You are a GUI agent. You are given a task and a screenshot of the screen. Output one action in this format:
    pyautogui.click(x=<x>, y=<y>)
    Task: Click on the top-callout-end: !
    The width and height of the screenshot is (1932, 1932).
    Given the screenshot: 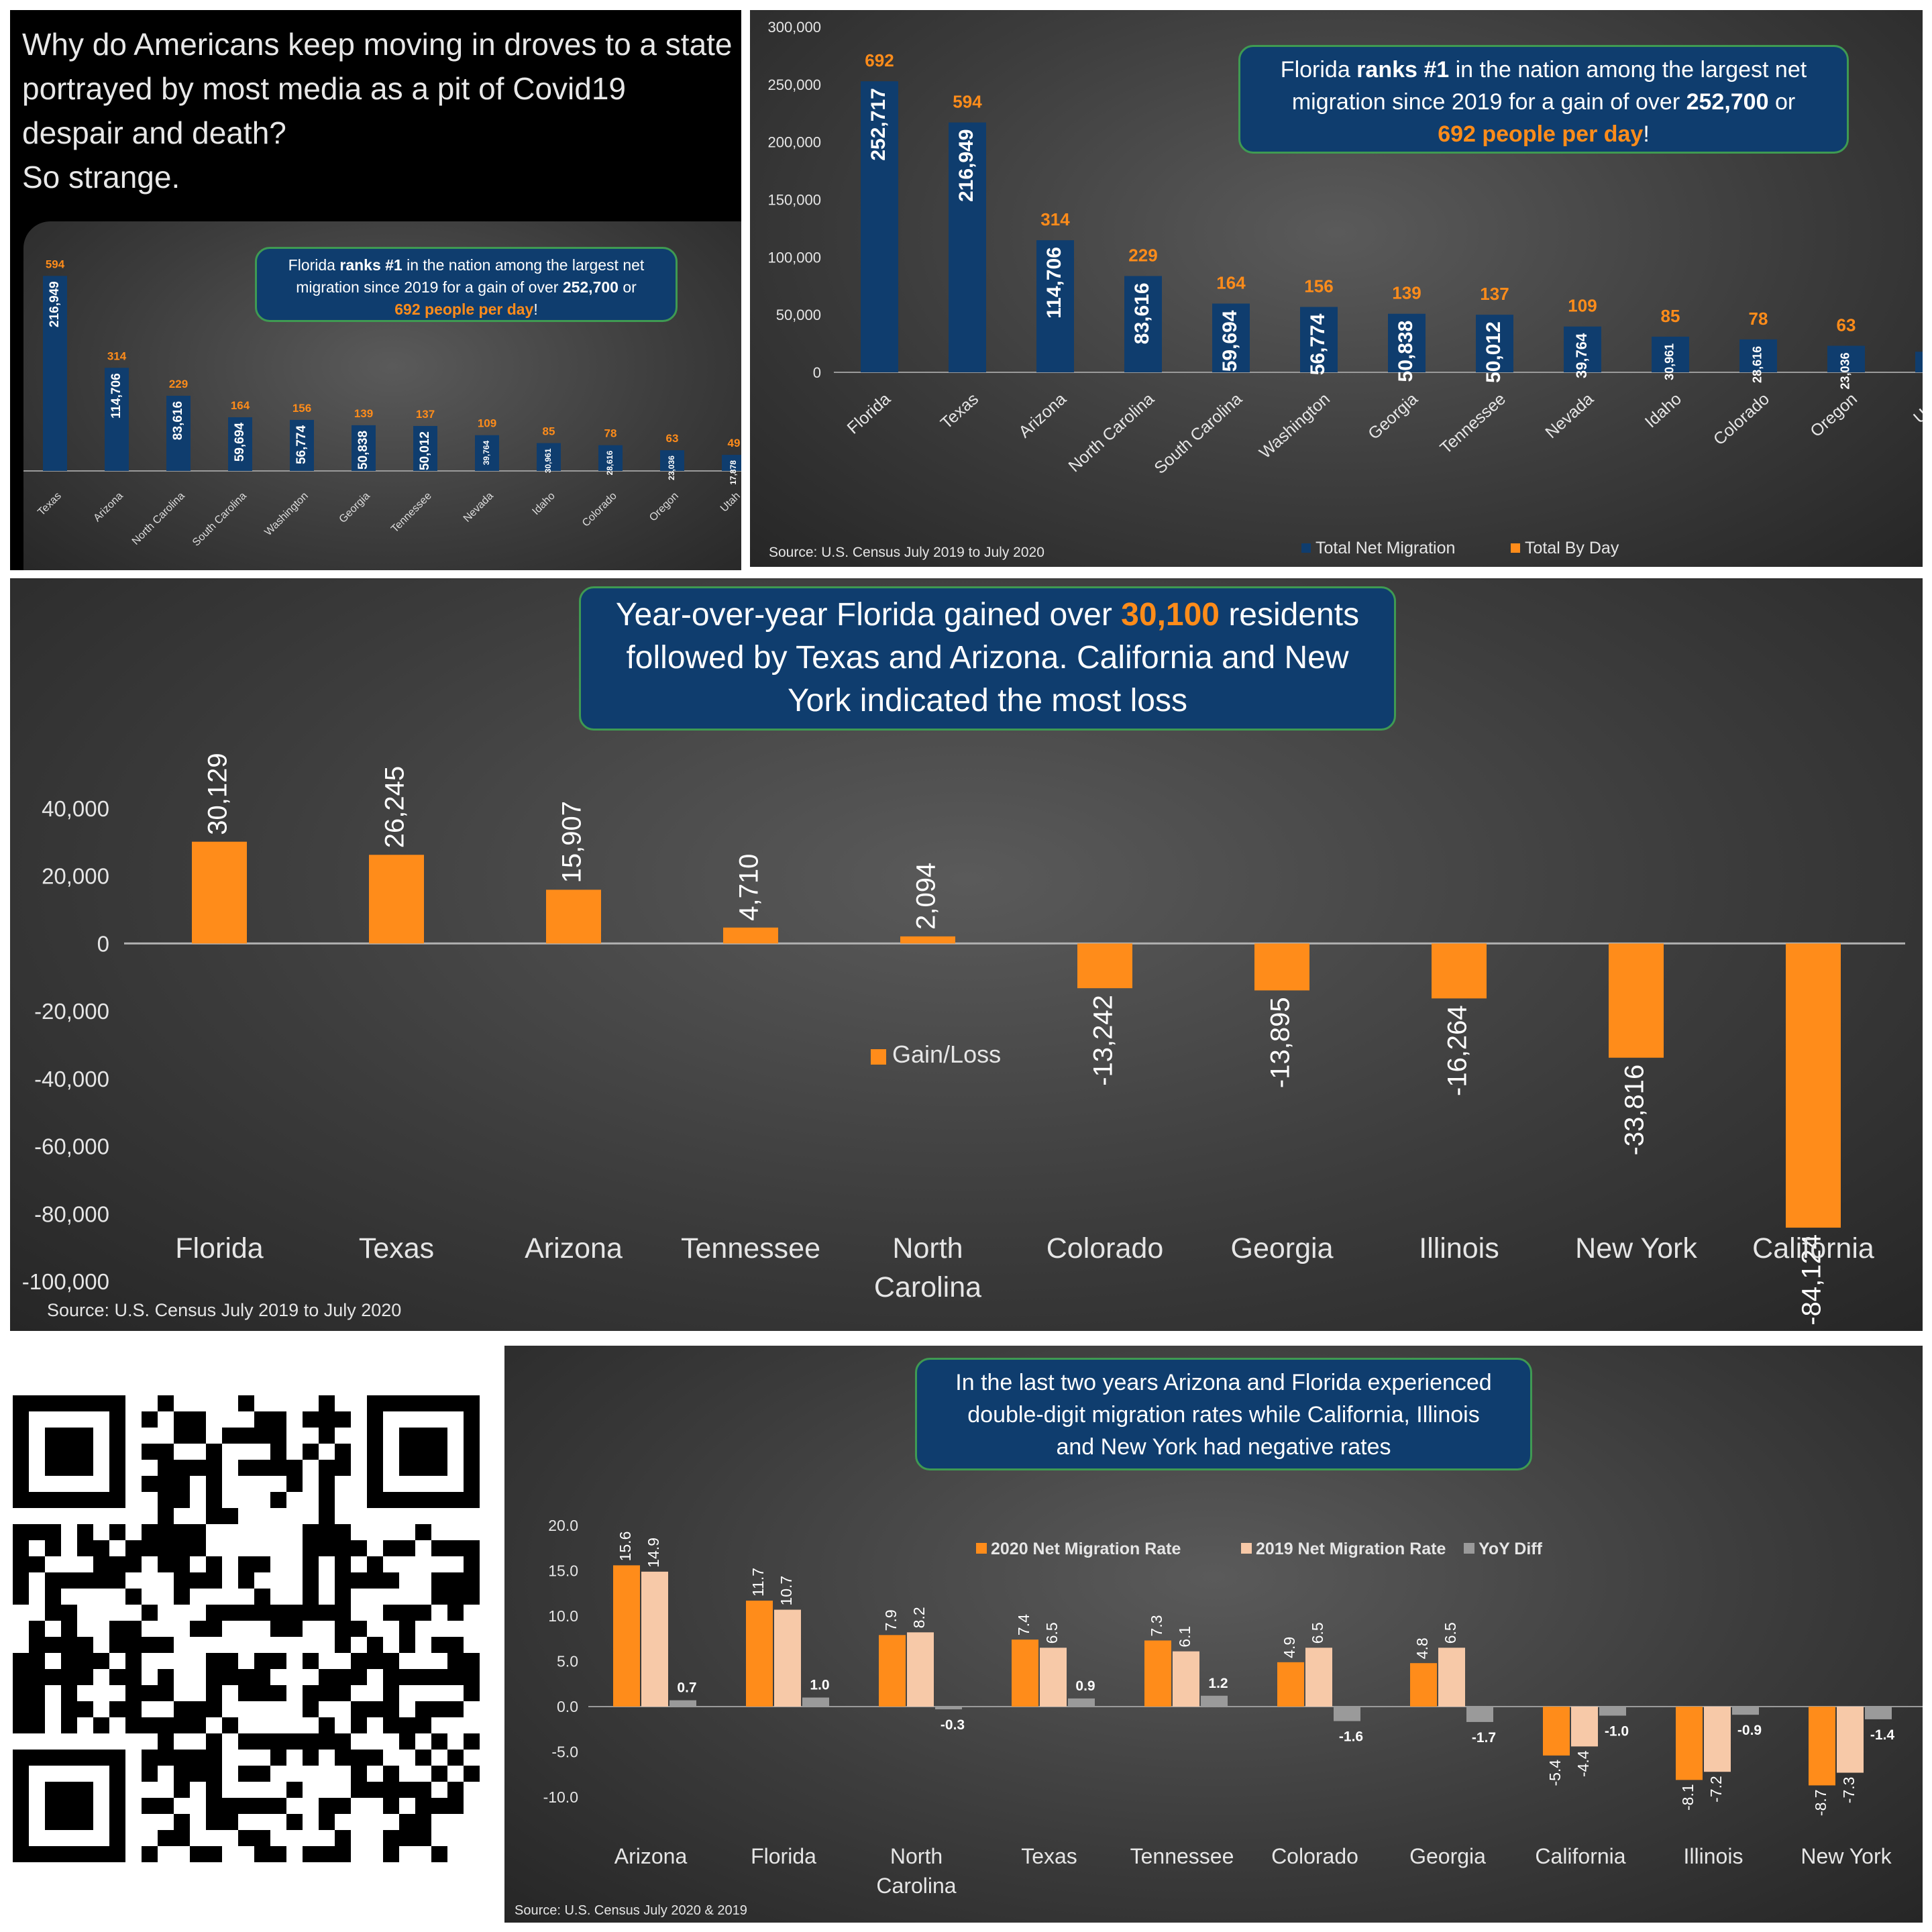 What is the action you would take?
    pyautogui.click(x=1646, y=134)
    